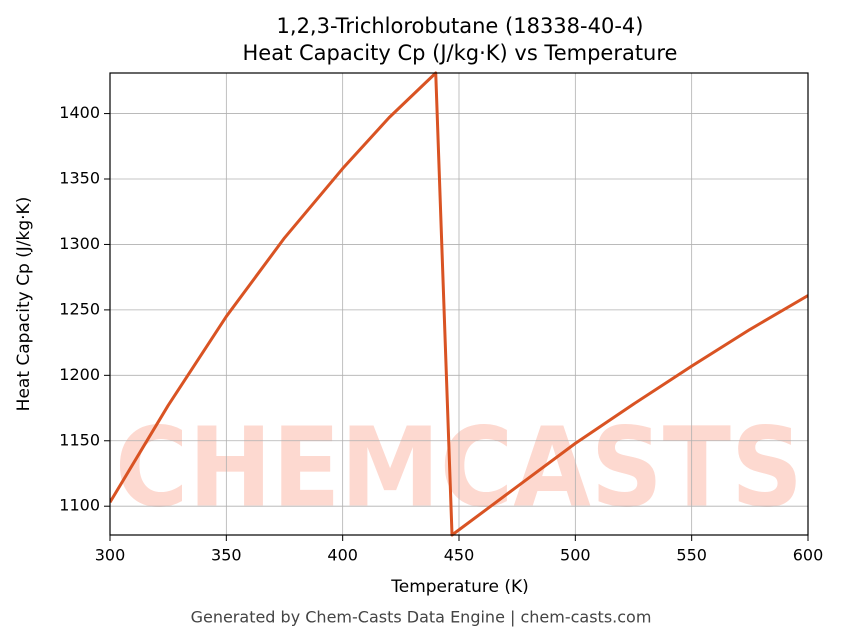 This screenshot has height=644, width=843. Describe the element at coordinates (459, 587) in the screenshot. I see `x-axis-label: Temperature (K)` at that location.